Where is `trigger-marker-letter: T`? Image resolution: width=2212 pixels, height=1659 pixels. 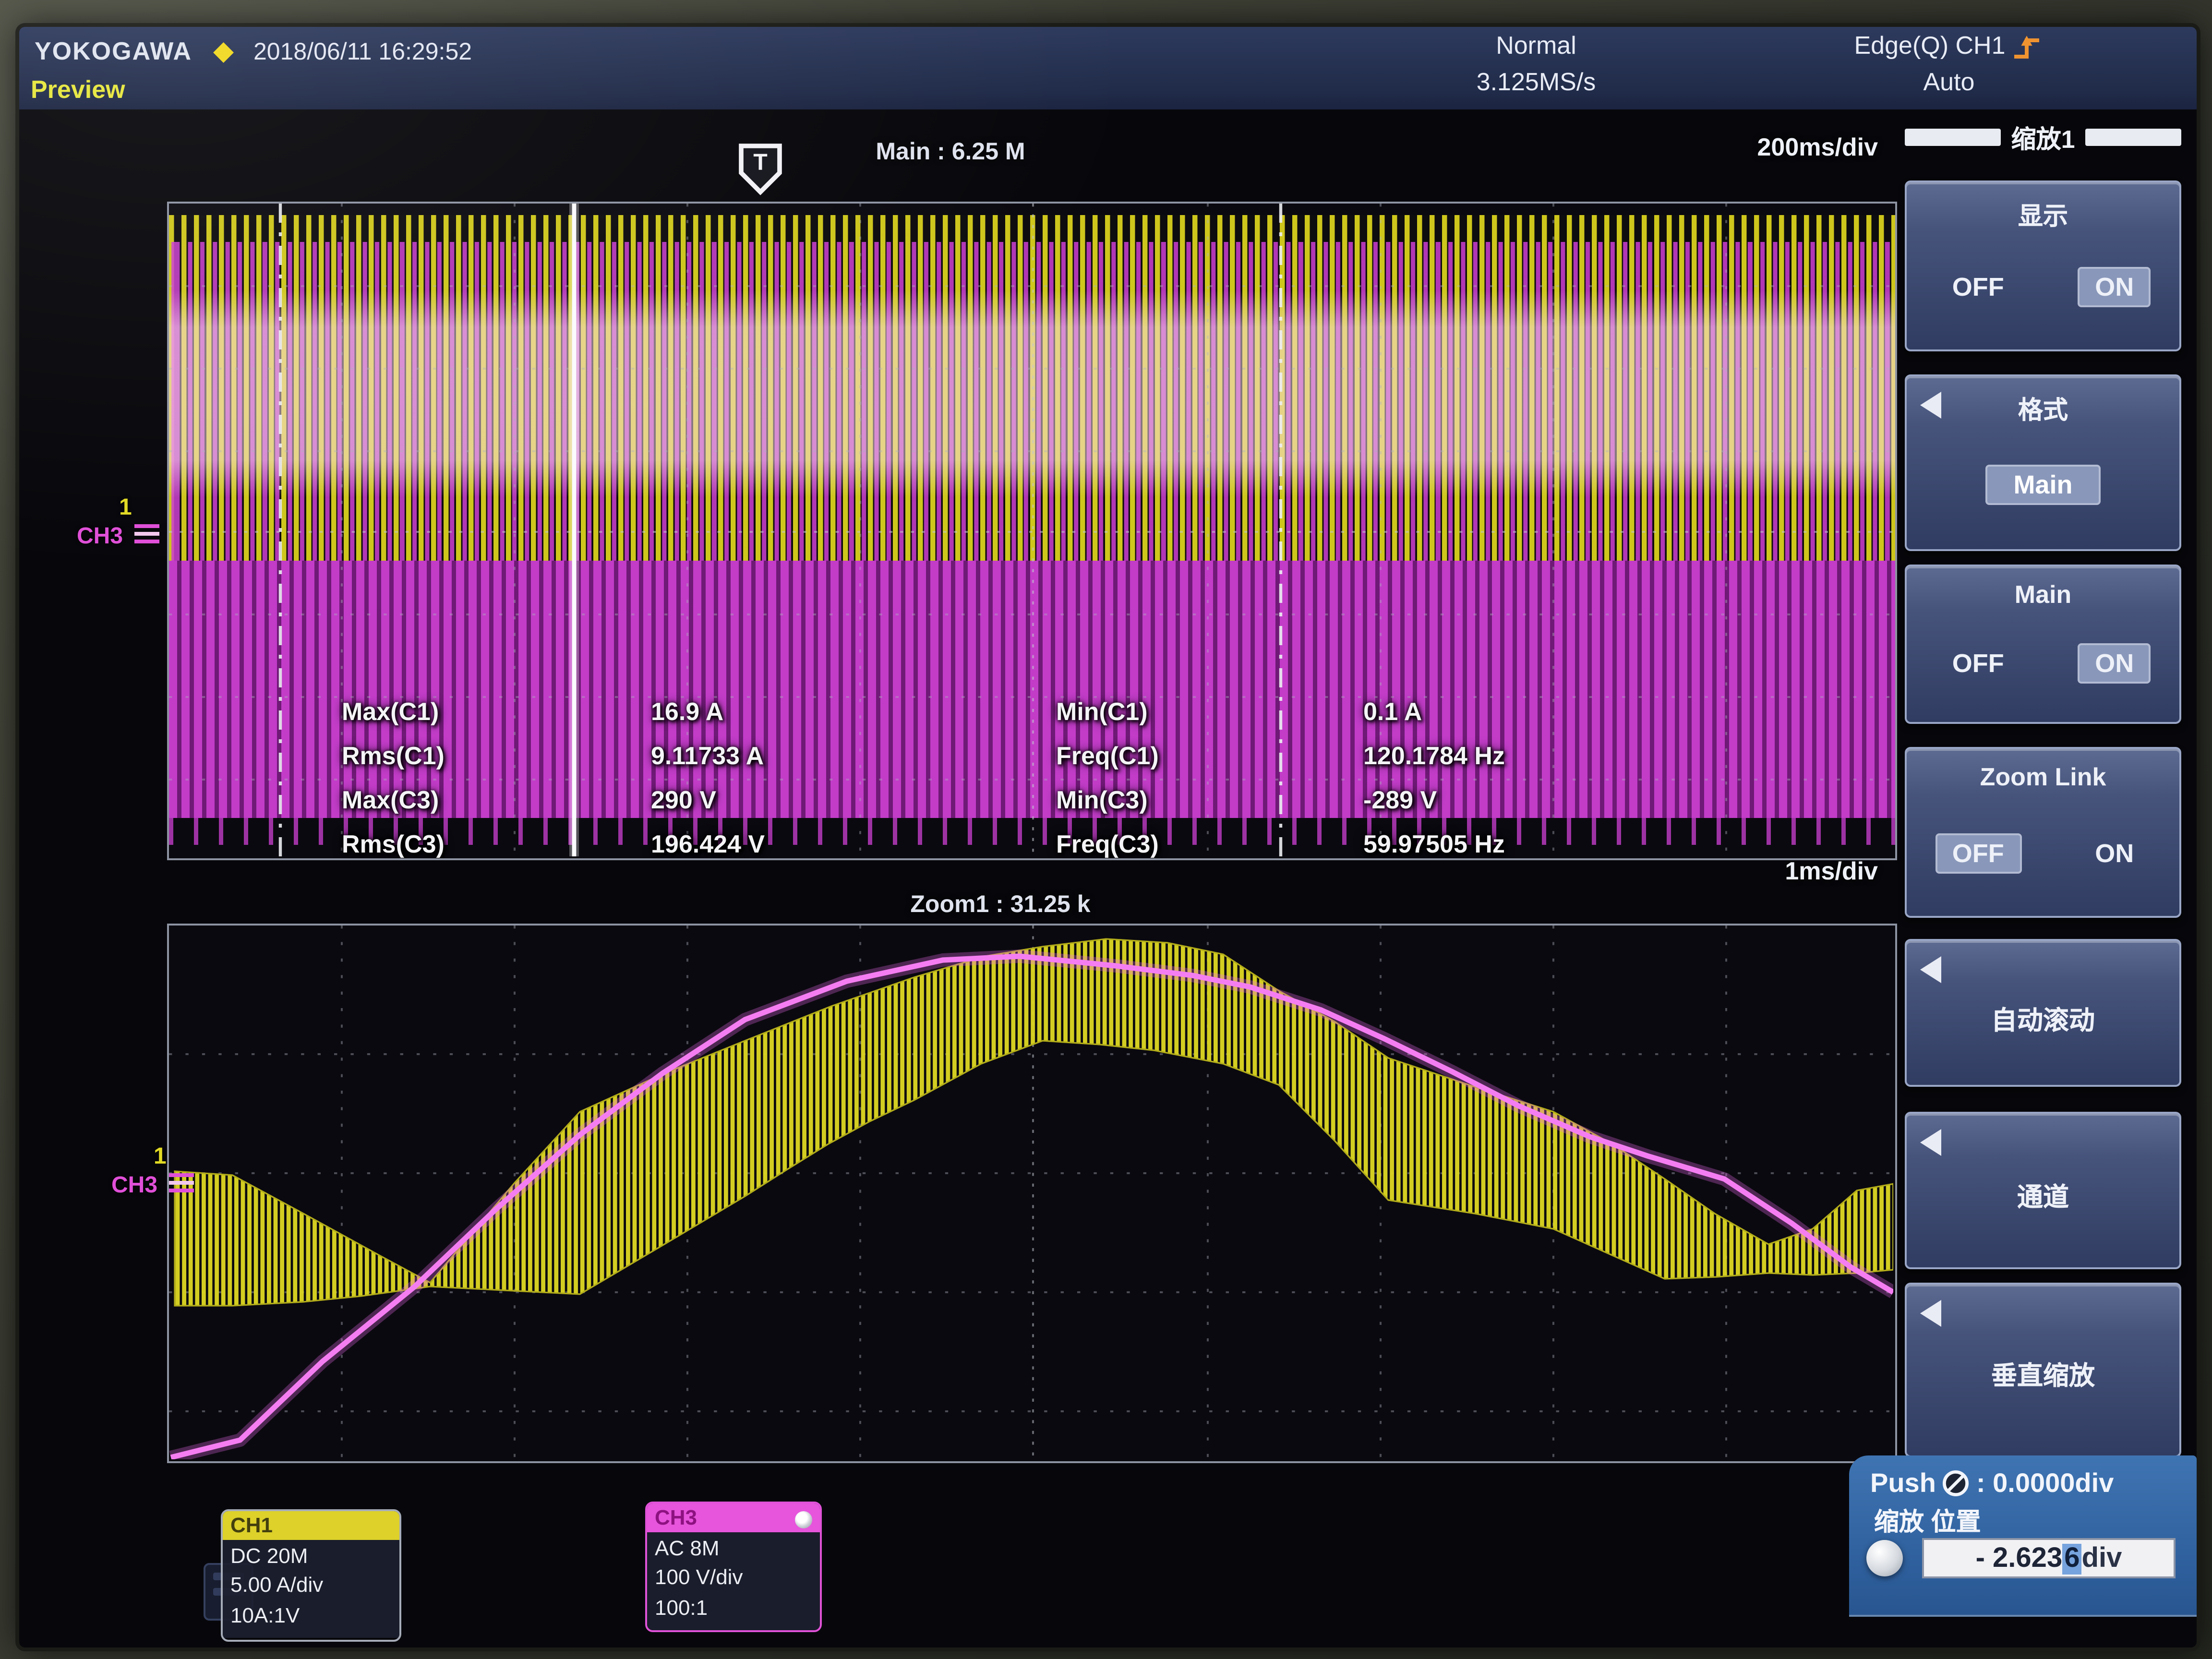 trigger-marker-letter: T is located at coordinates (760, 162).